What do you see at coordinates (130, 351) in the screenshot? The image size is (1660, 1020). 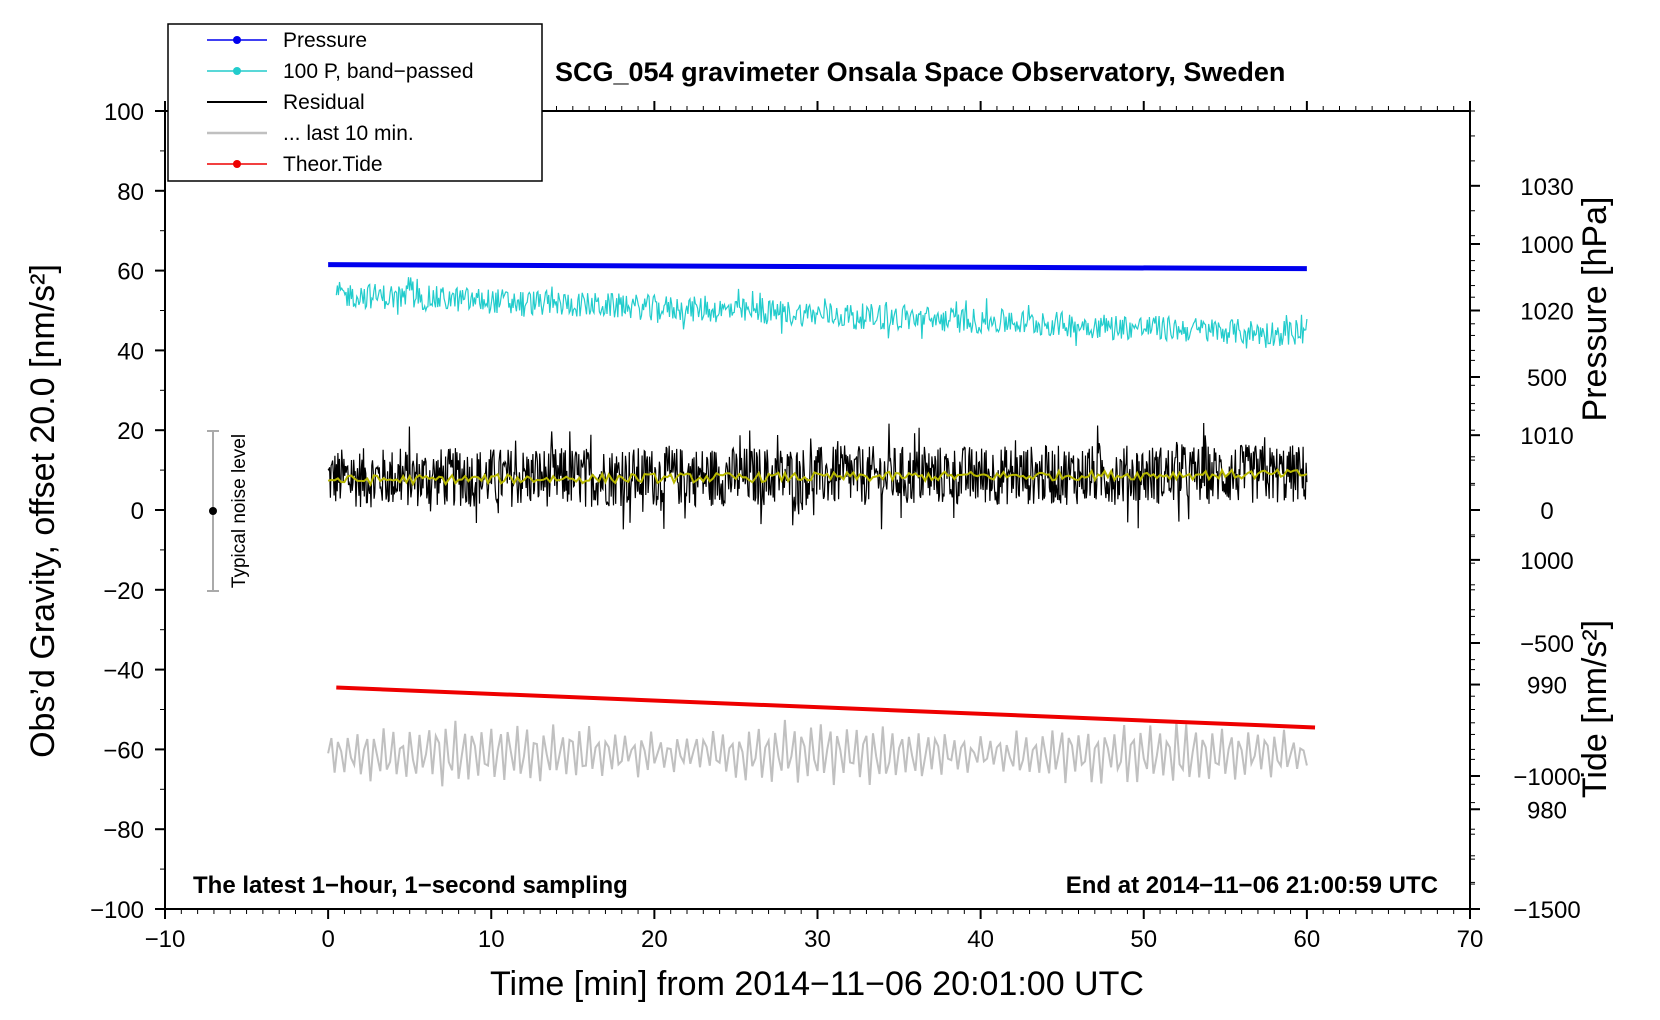 I see `y-tick-label: 40` at bounding box center [130, 351].